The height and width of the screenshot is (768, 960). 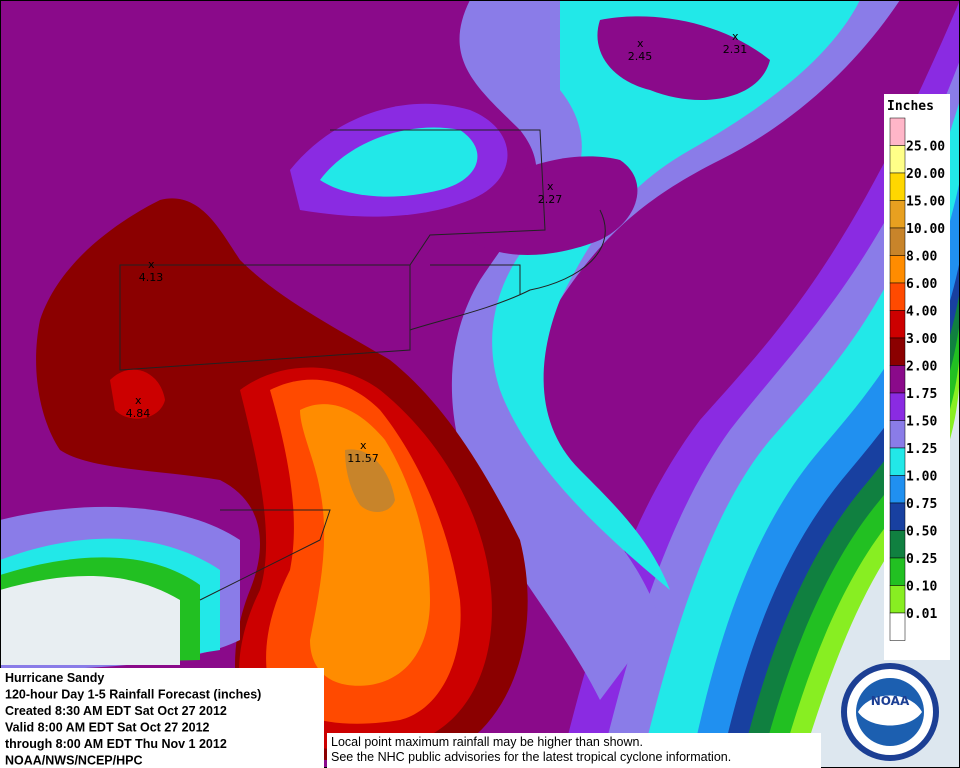 I want to click on legend-label: 8.00, so click(x=921, y=257).